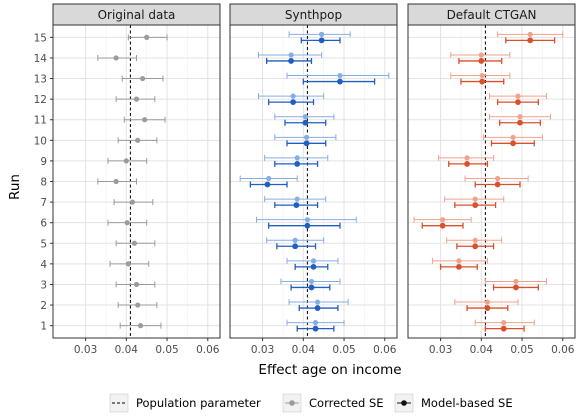  I want to click on legend-item-population-parameter: Population parameter, so click(185, 403).